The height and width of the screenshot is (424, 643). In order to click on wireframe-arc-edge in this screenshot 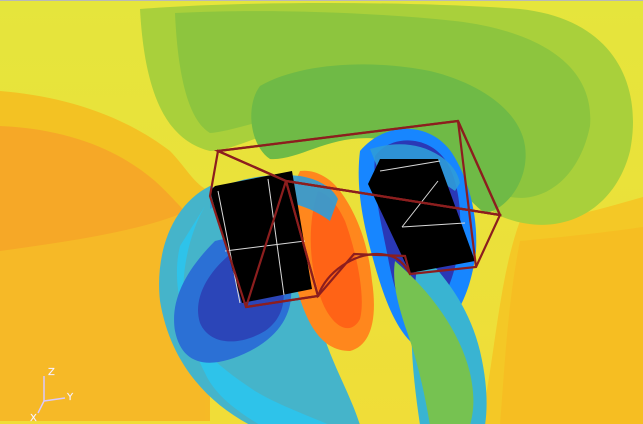, I will do `click(363, 274)`.